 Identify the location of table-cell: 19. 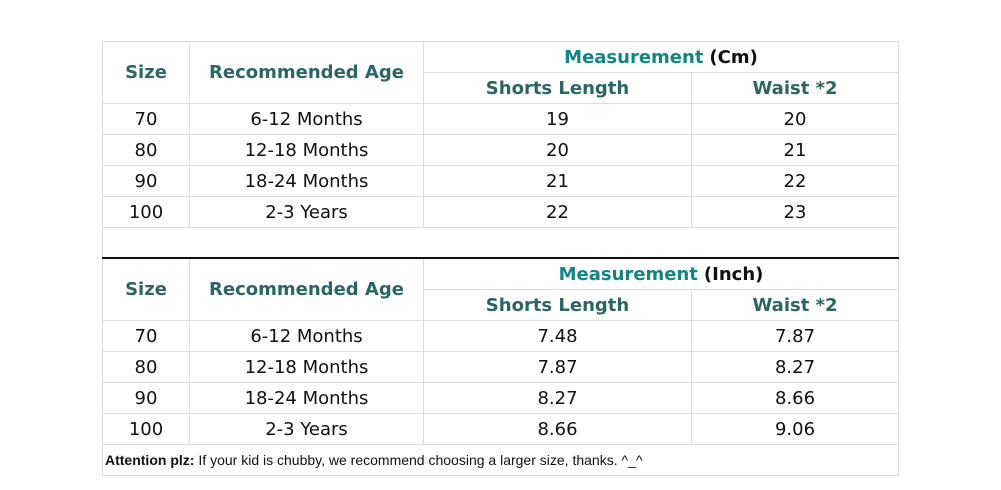
(557, 119).